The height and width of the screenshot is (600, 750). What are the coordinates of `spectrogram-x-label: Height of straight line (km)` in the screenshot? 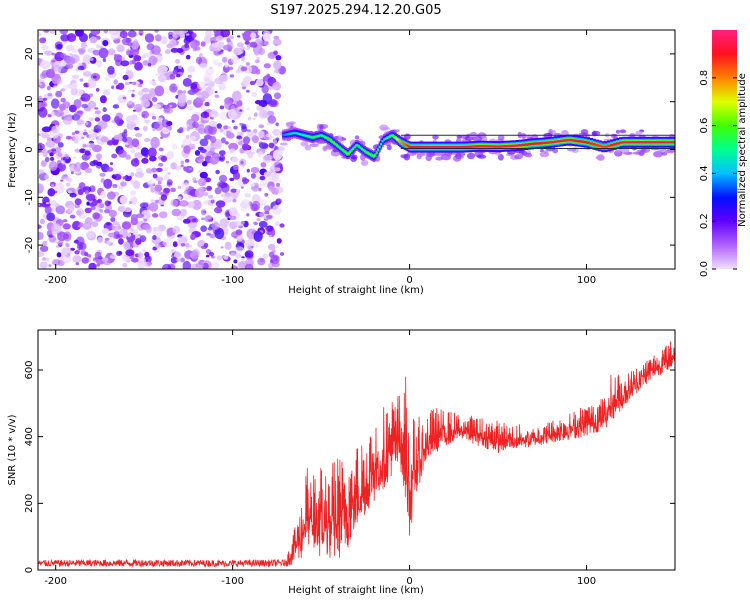 It's located at (356, 290).